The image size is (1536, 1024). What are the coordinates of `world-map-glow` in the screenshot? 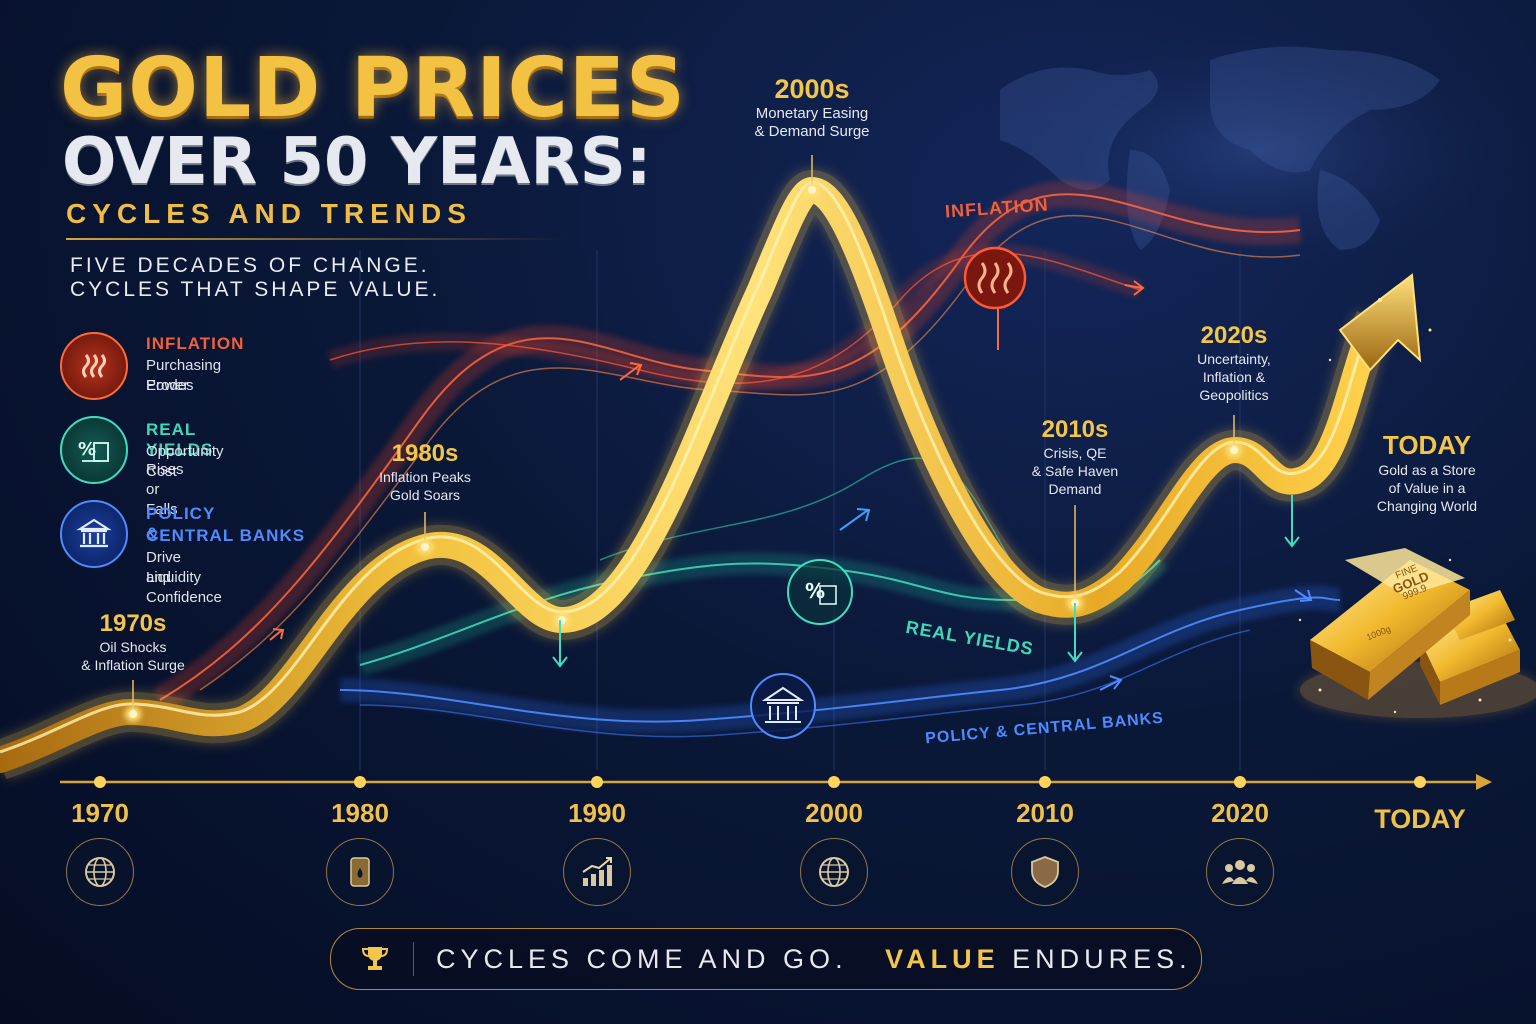 It's located at (1248, 150).